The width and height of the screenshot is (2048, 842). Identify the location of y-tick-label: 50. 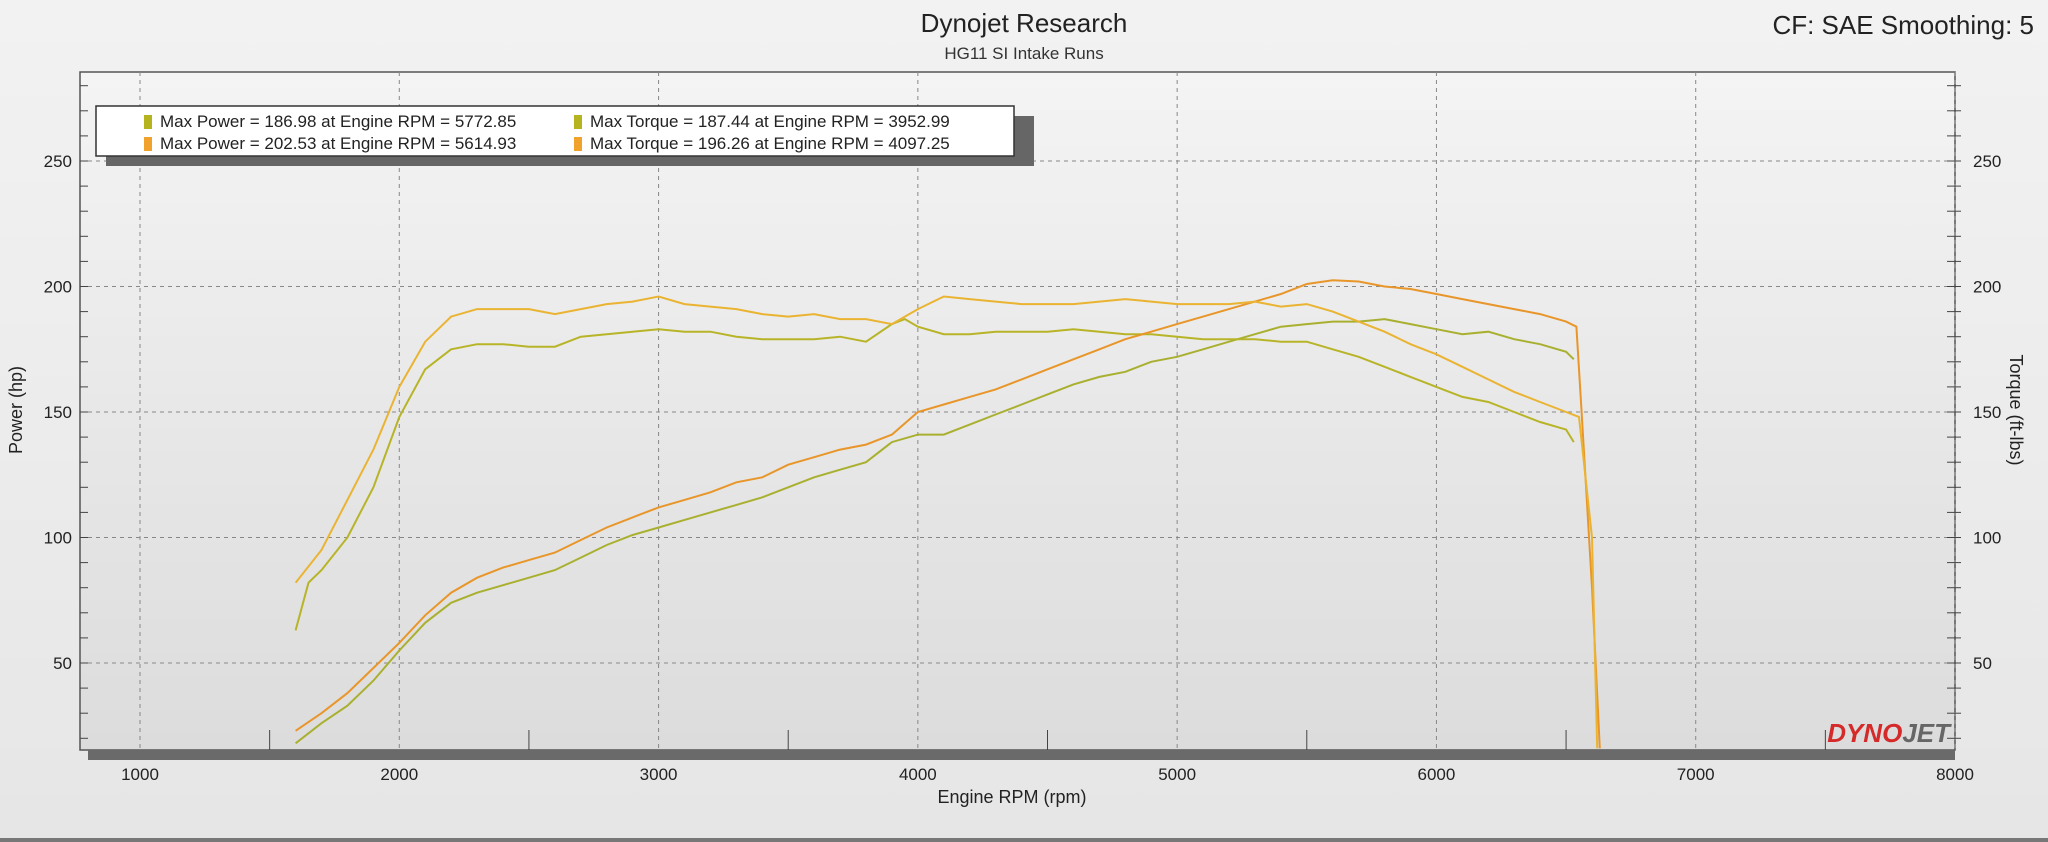
(62, 663).